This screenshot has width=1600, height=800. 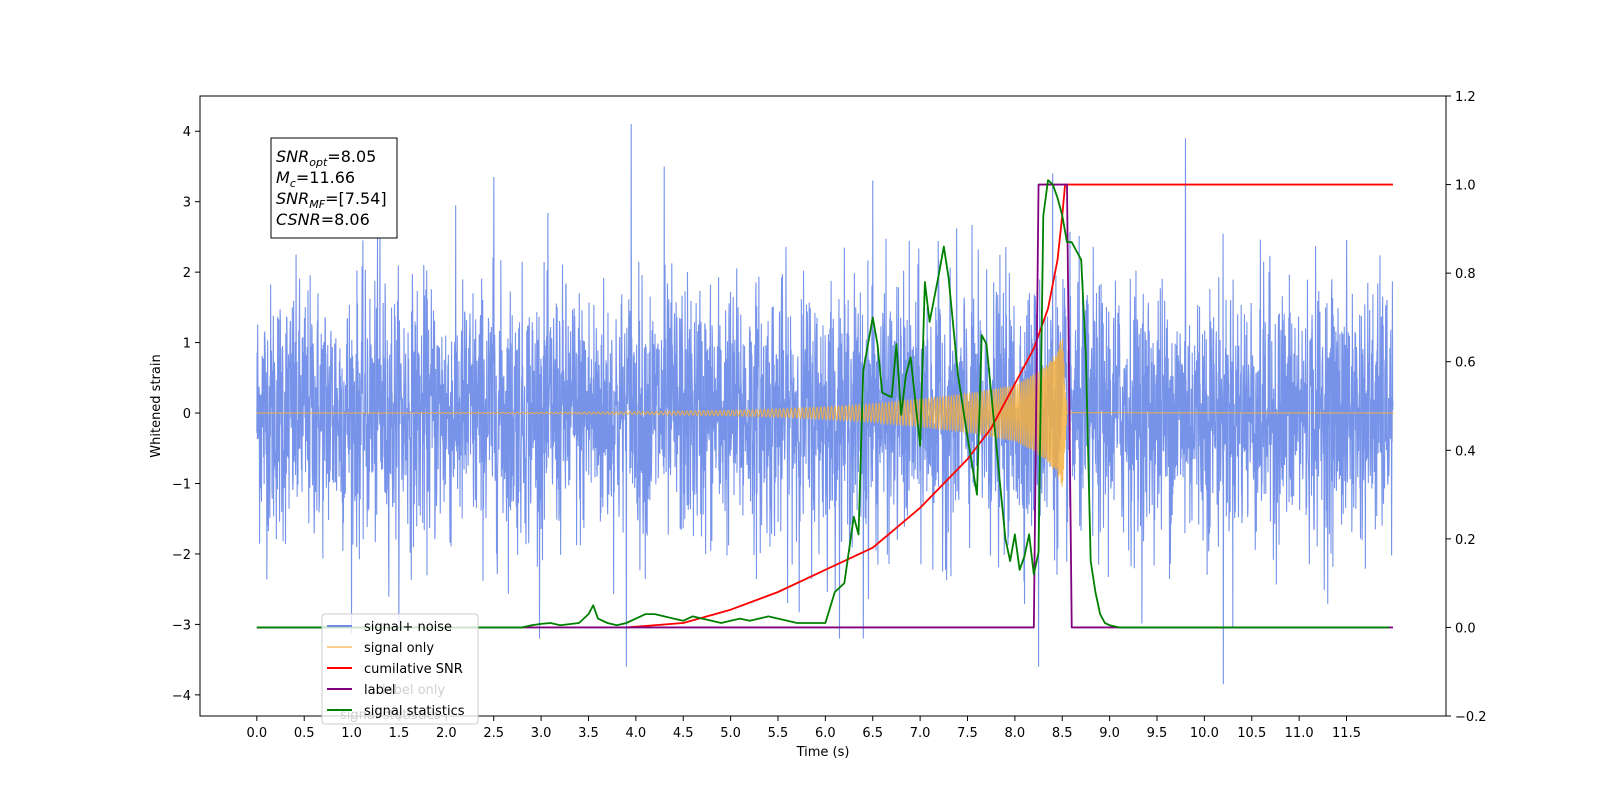 I want to click on x-tick-label: 6.0, so click(x=825, y=733).